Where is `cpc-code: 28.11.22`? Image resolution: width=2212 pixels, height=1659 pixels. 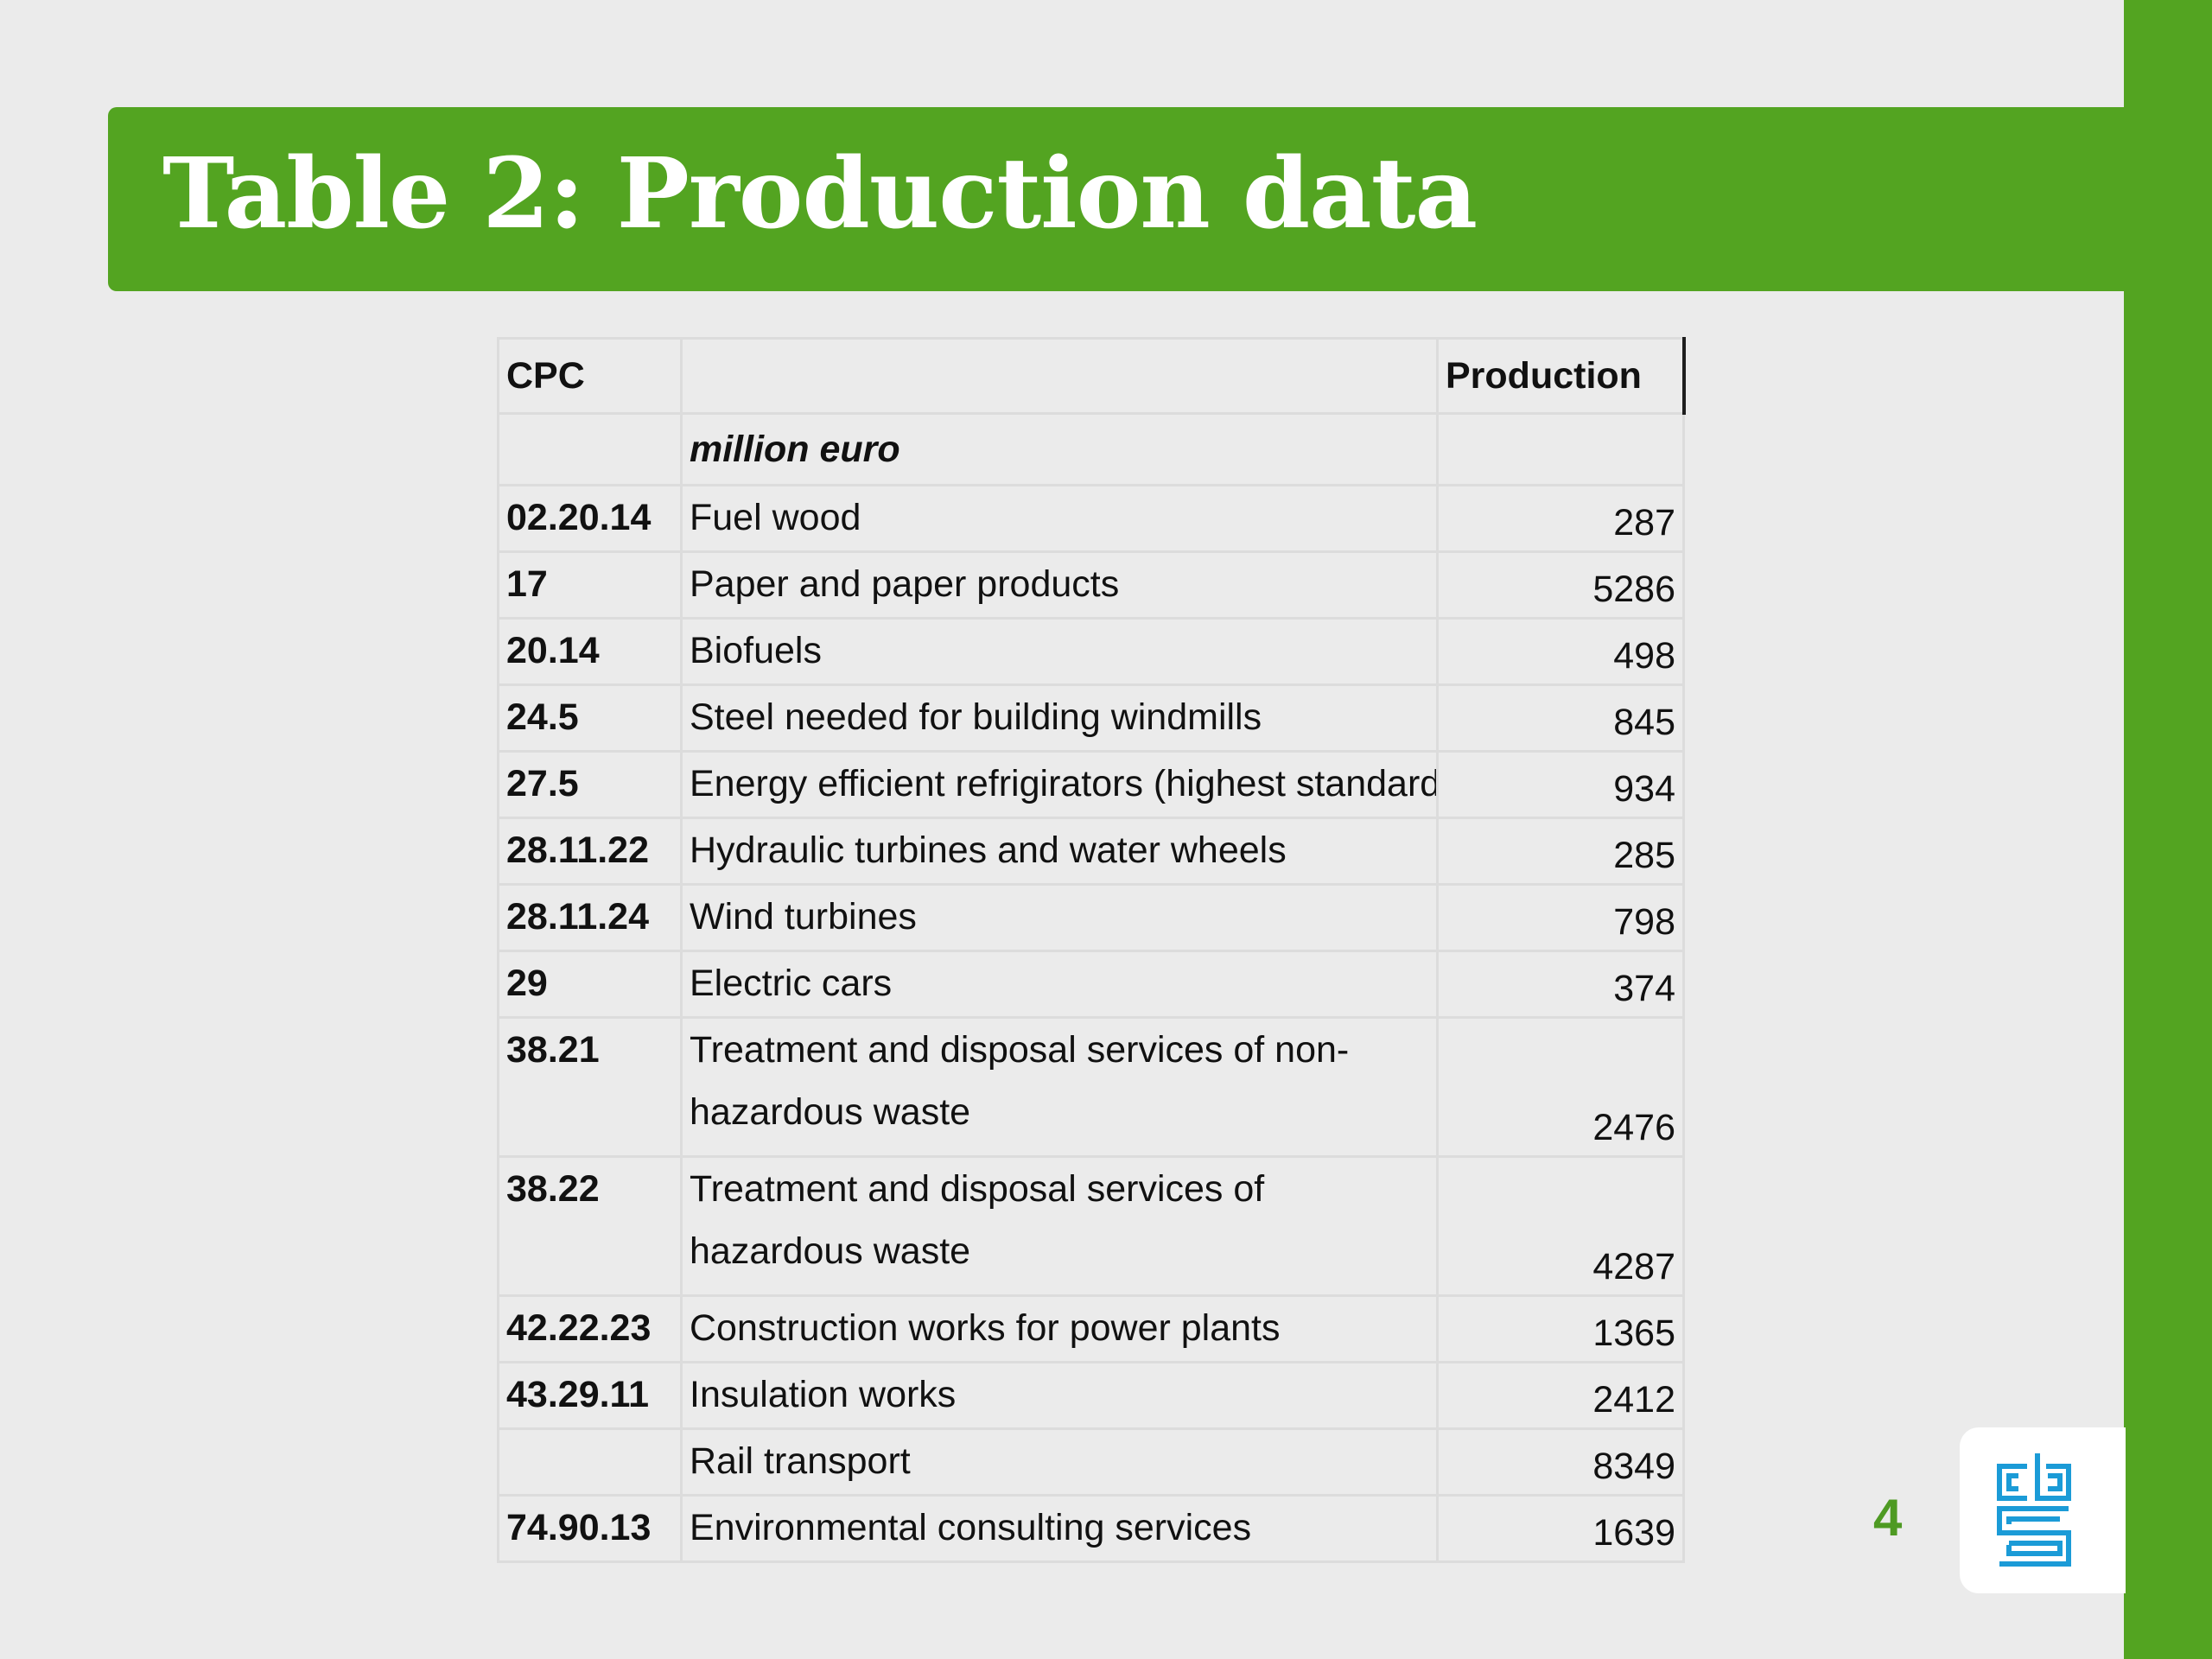
cpc-code: 28.11.22 is located at coordinates (590, 851).